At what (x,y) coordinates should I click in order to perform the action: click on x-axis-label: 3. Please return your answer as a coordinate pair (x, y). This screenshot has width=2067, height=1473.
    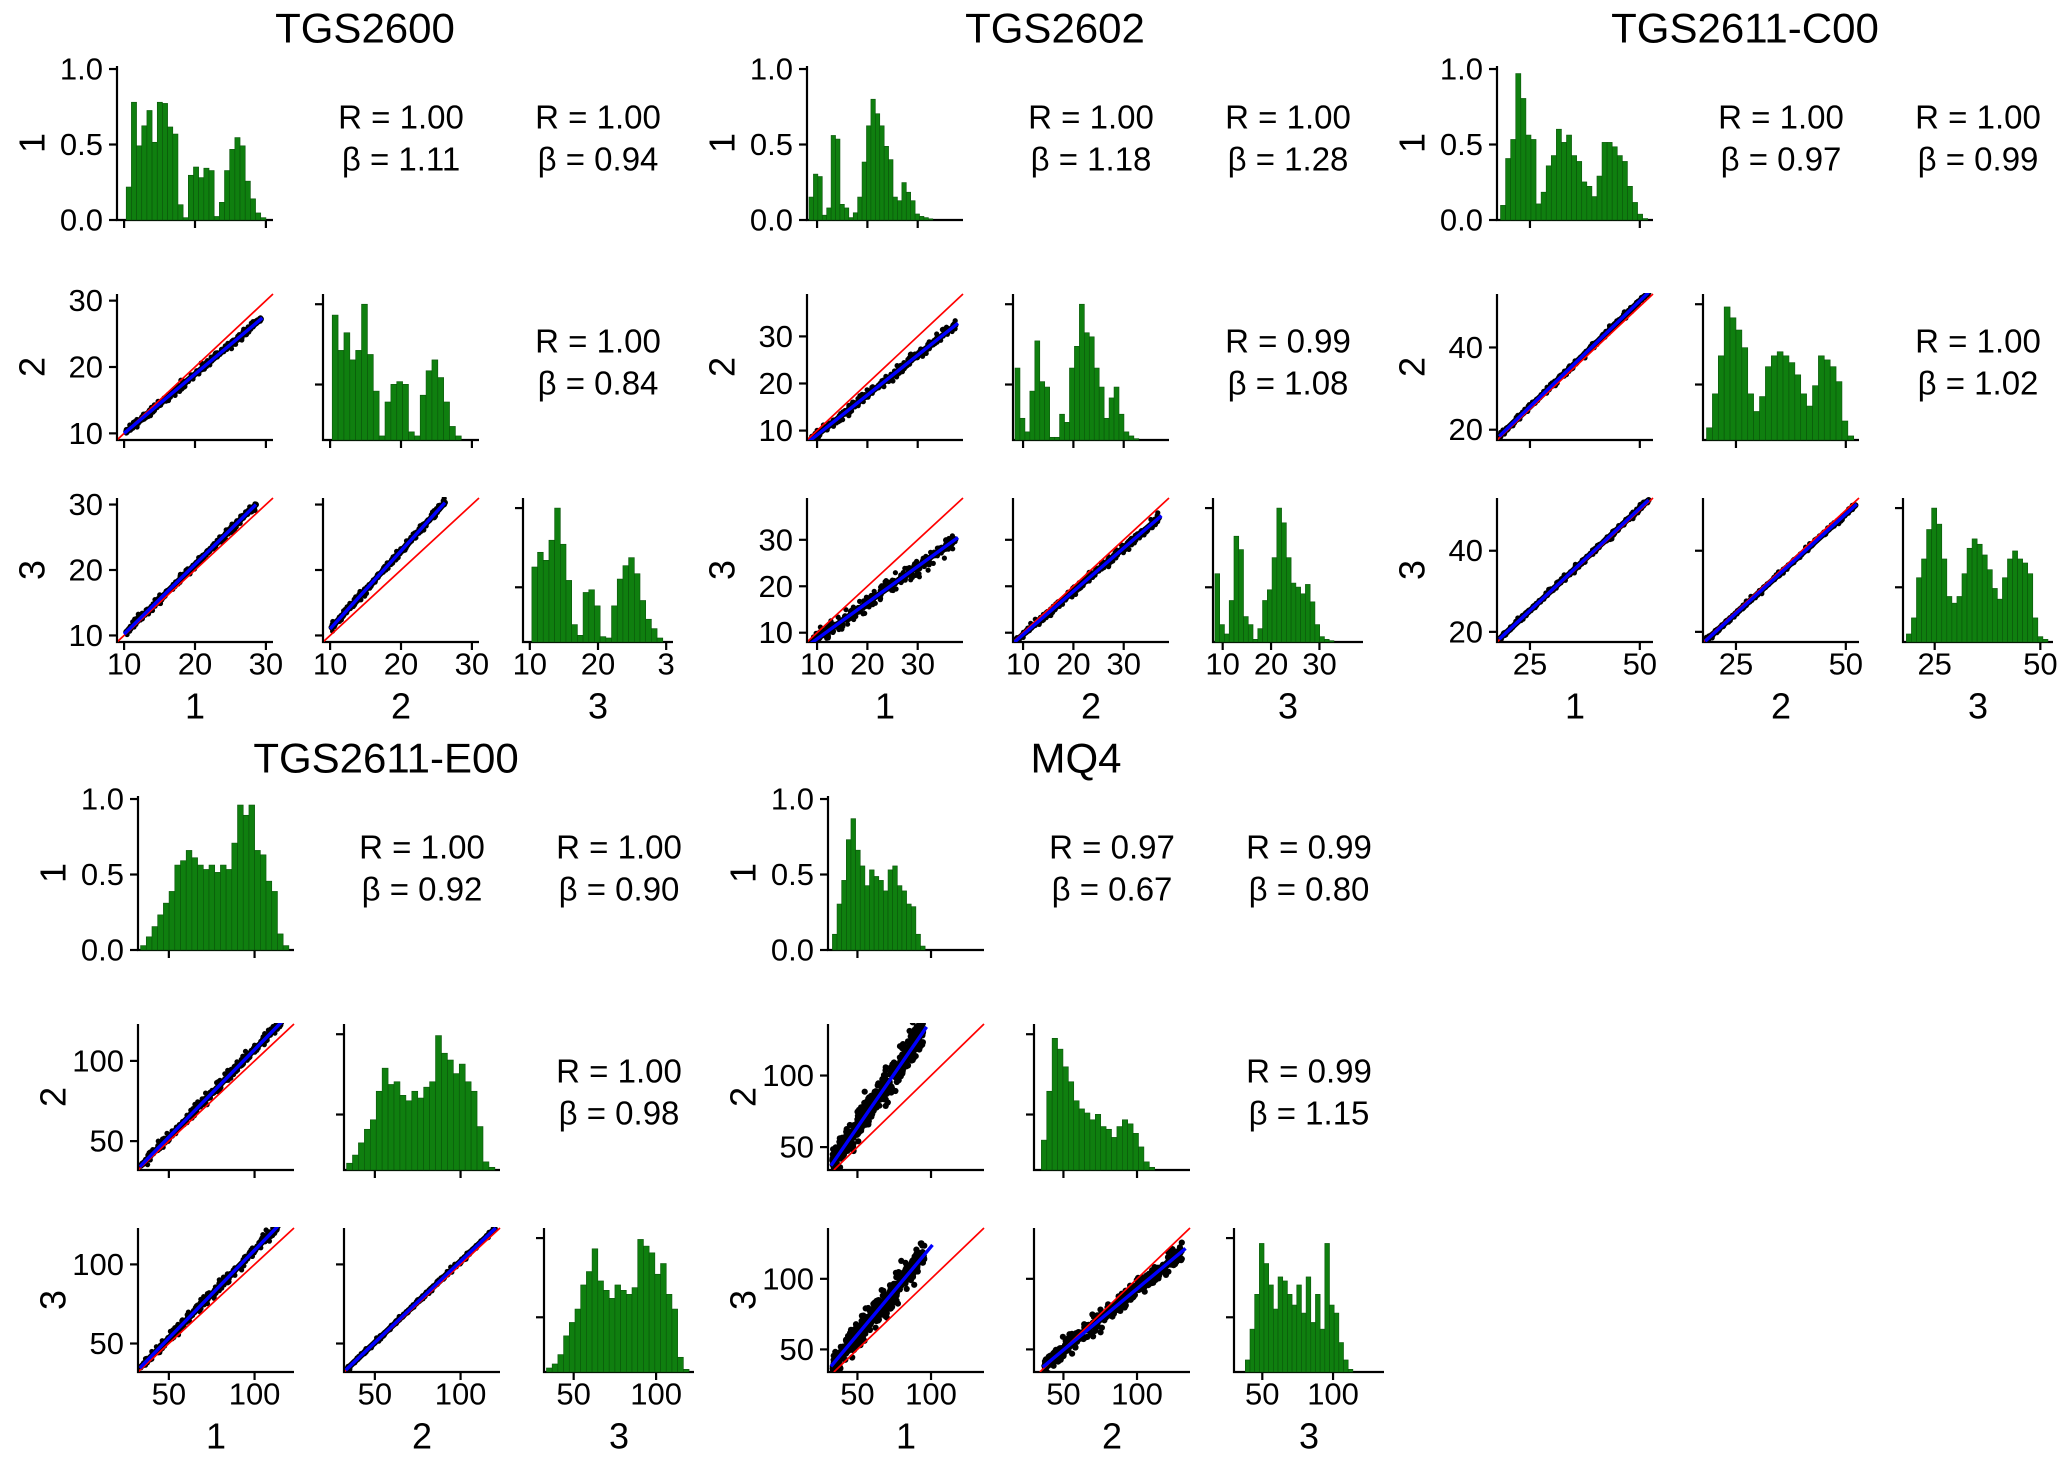
    Looking at the image, I should click on (619, 1436).